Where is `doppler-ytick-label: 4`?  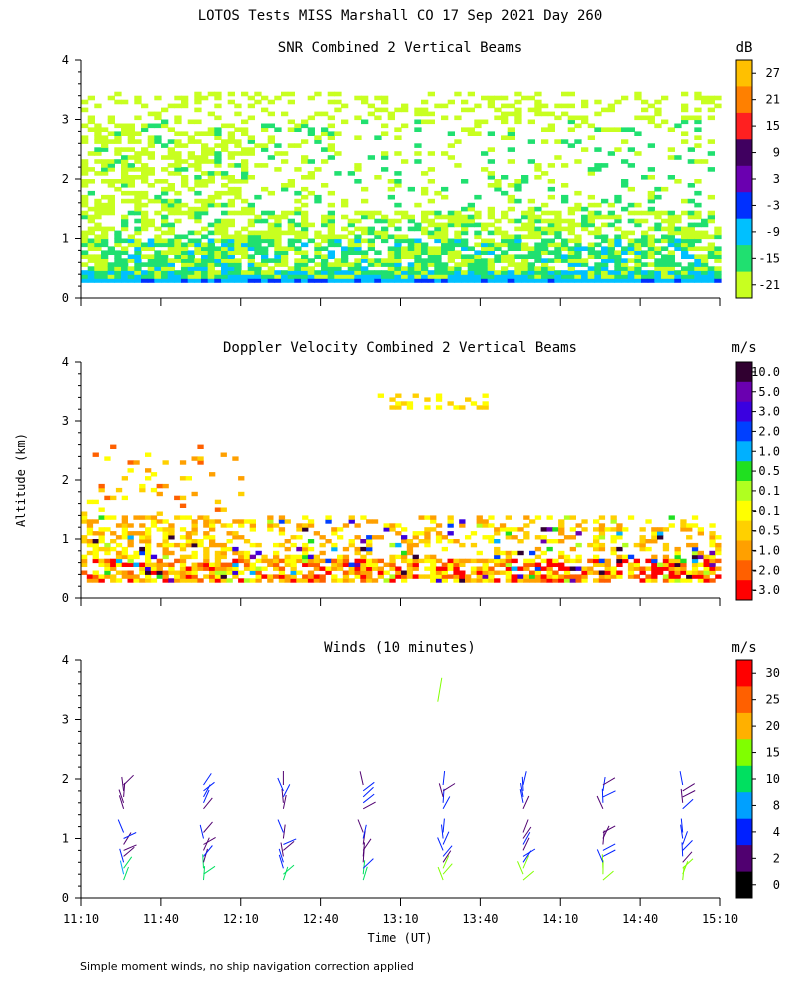
doppler-ytick-label: 4 is located at coordinates (65, 362).